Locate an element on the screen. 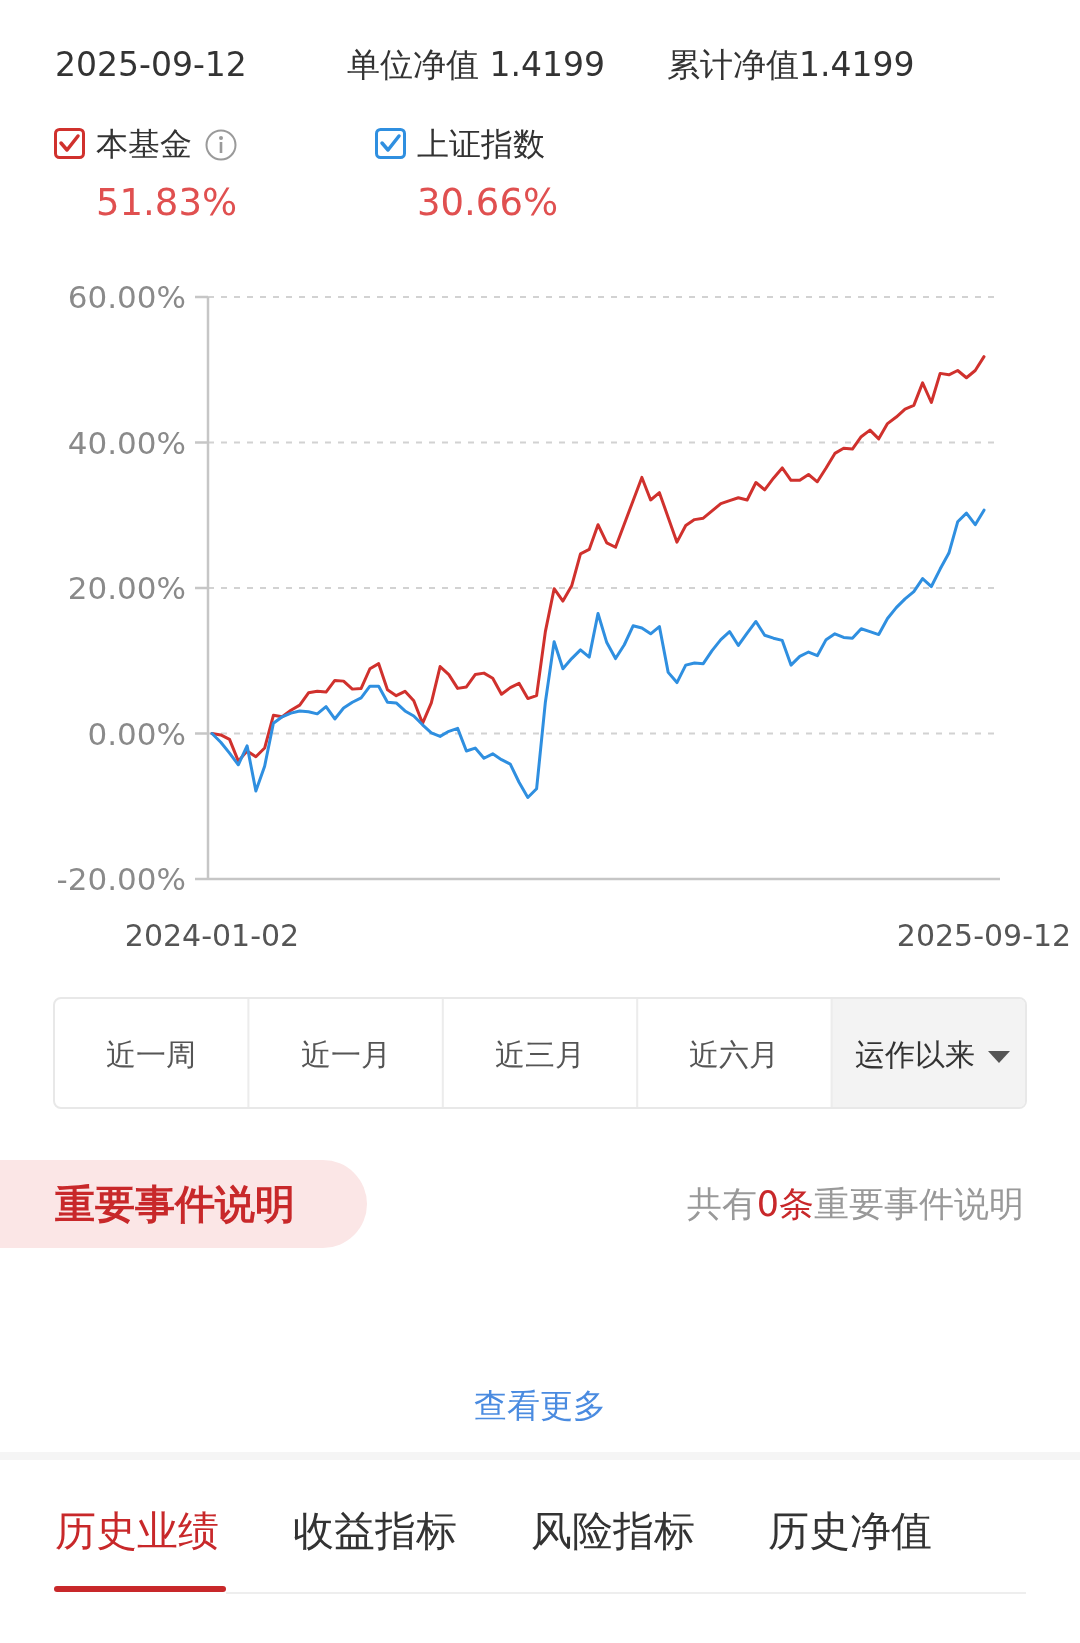 Image resolution: width=1080 pixels, height=1643 pixels. text: 30.66% is located at coordinates (488, 202).